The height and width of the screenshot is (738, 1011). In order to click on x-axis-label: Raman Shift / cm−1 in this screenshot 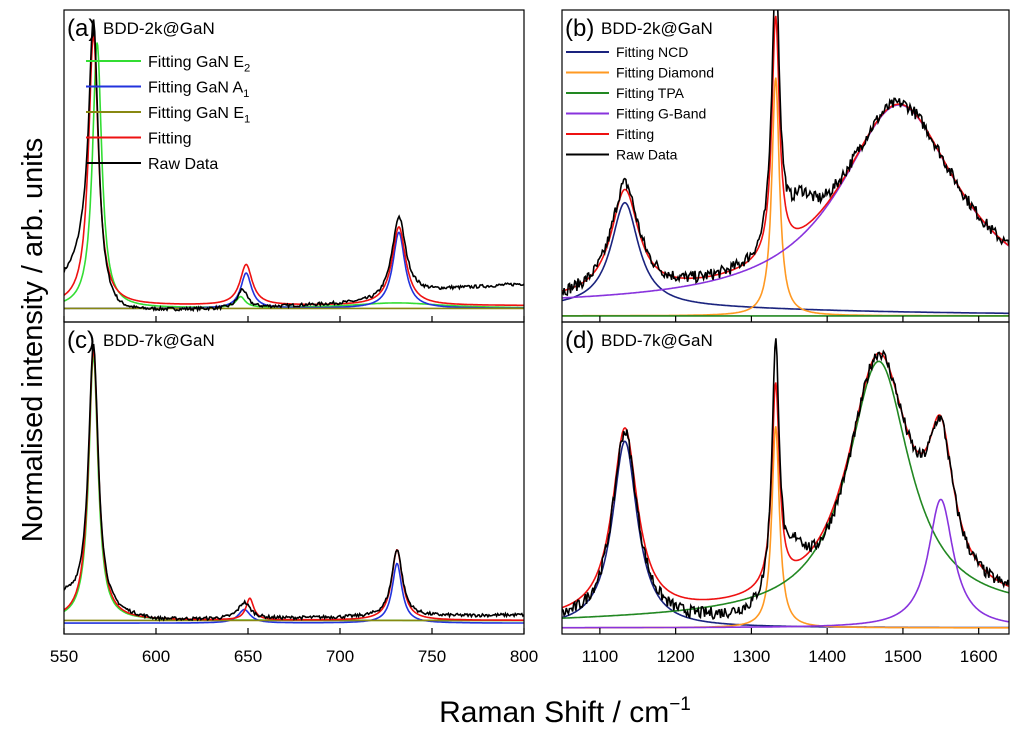, I will do `click(565, 711)`.